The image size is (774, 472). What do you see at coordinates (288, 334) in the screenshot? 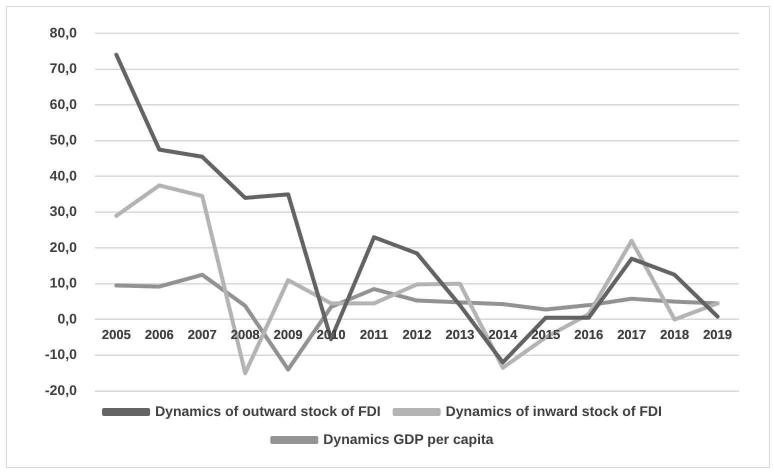
I see `x-tick-label: 2009` at bounding box center [288, 334].